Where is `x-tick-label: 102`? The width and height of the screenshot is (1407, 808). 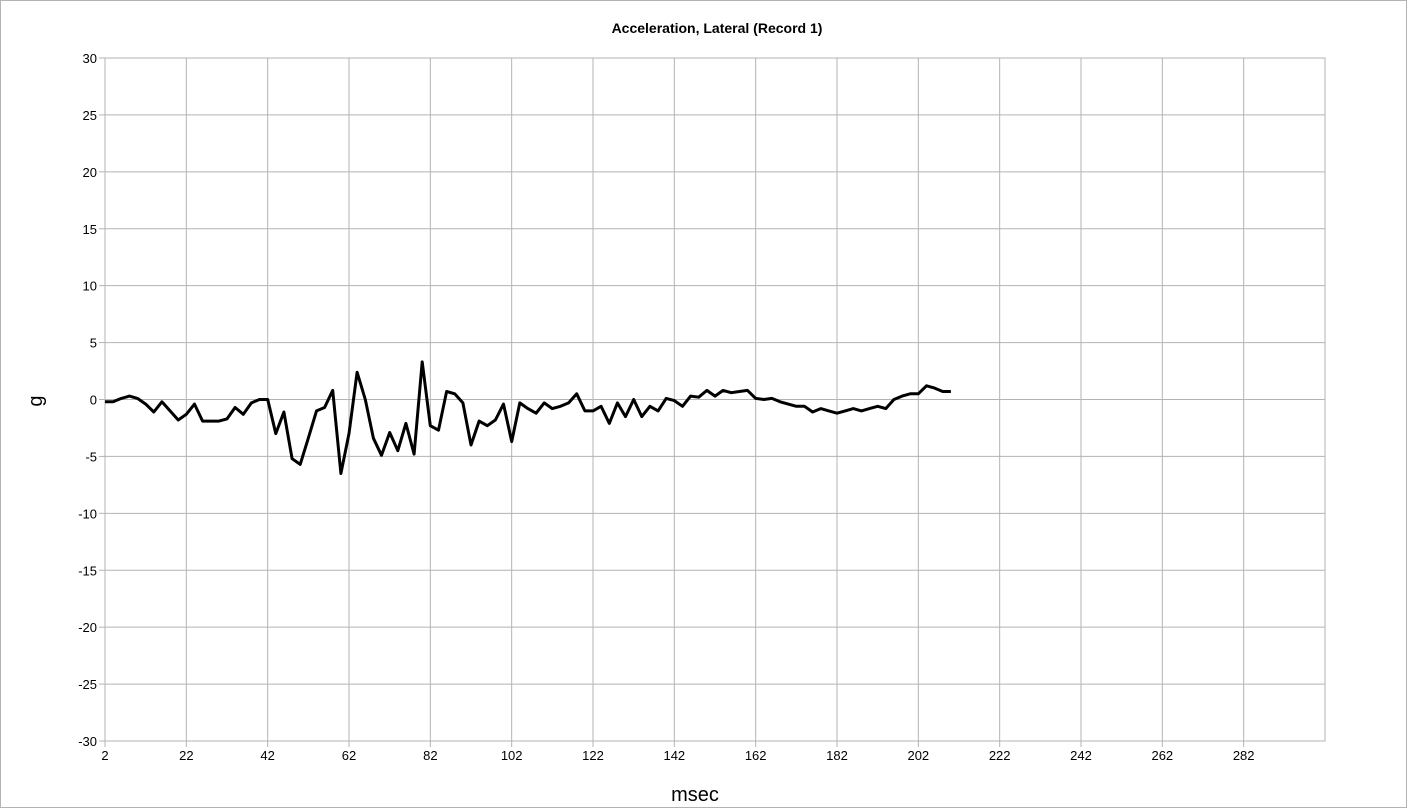
x-tick-label: 102 is located at coordinates (512, 755).